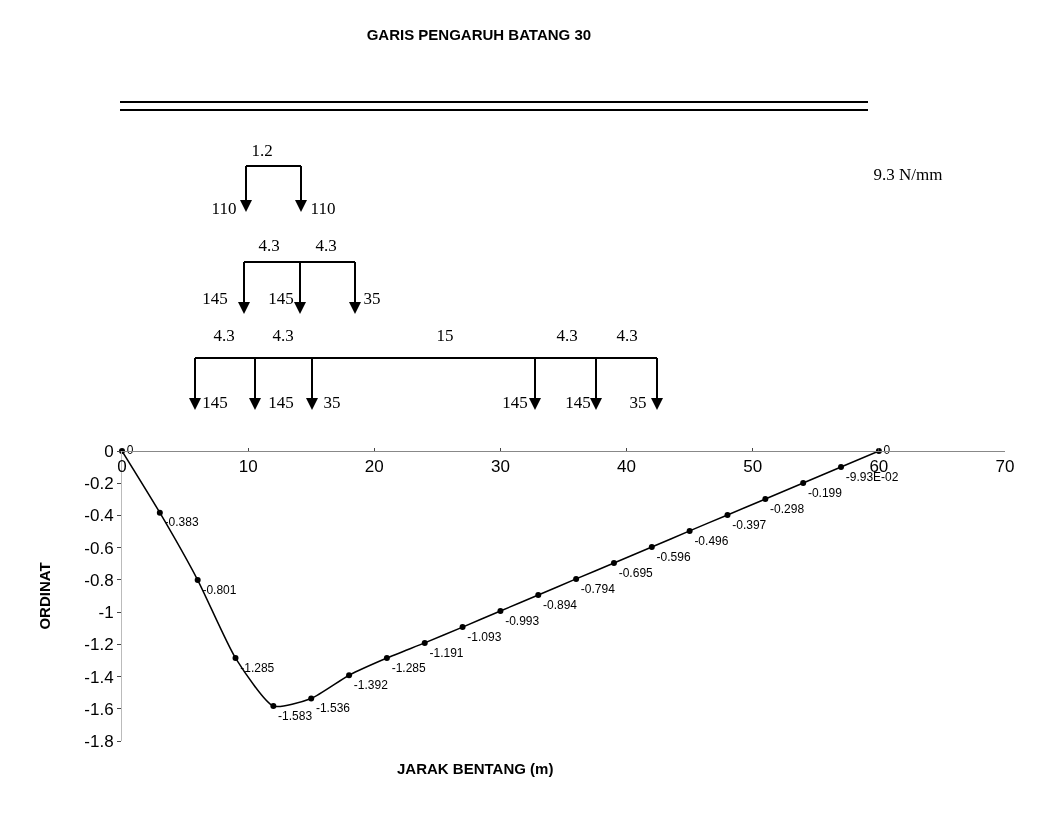 The width and height of the screenshot is (1041, 831). I want to click on data-label: -1.583, so click(295, 715).